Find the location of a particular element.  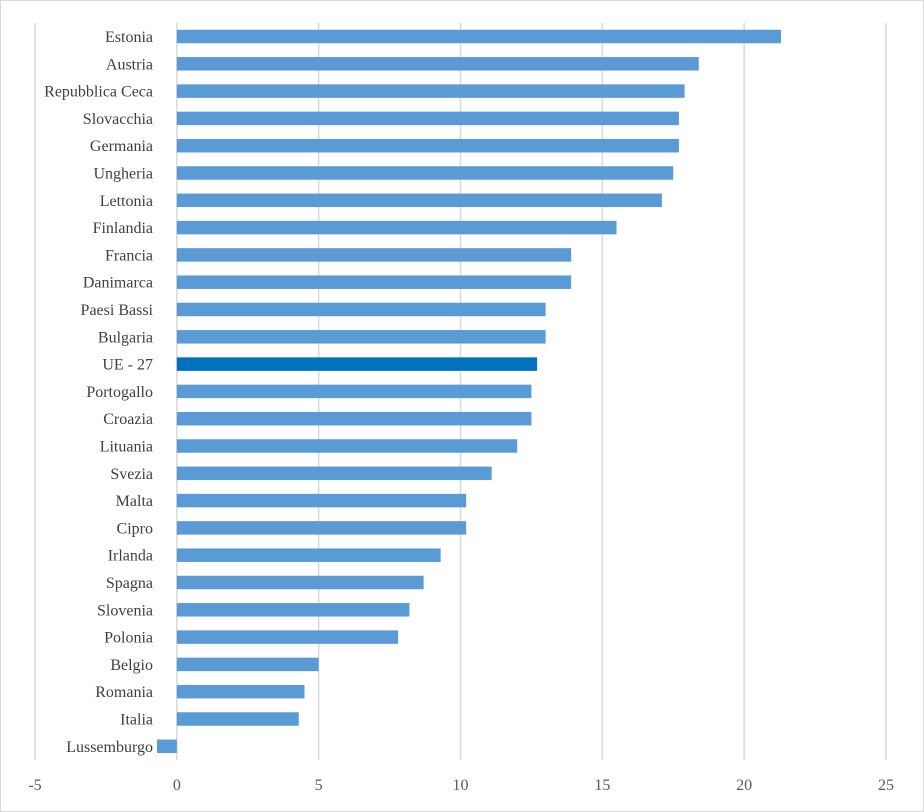

x-tick-label: 5 is located at coordinates (319, 785).